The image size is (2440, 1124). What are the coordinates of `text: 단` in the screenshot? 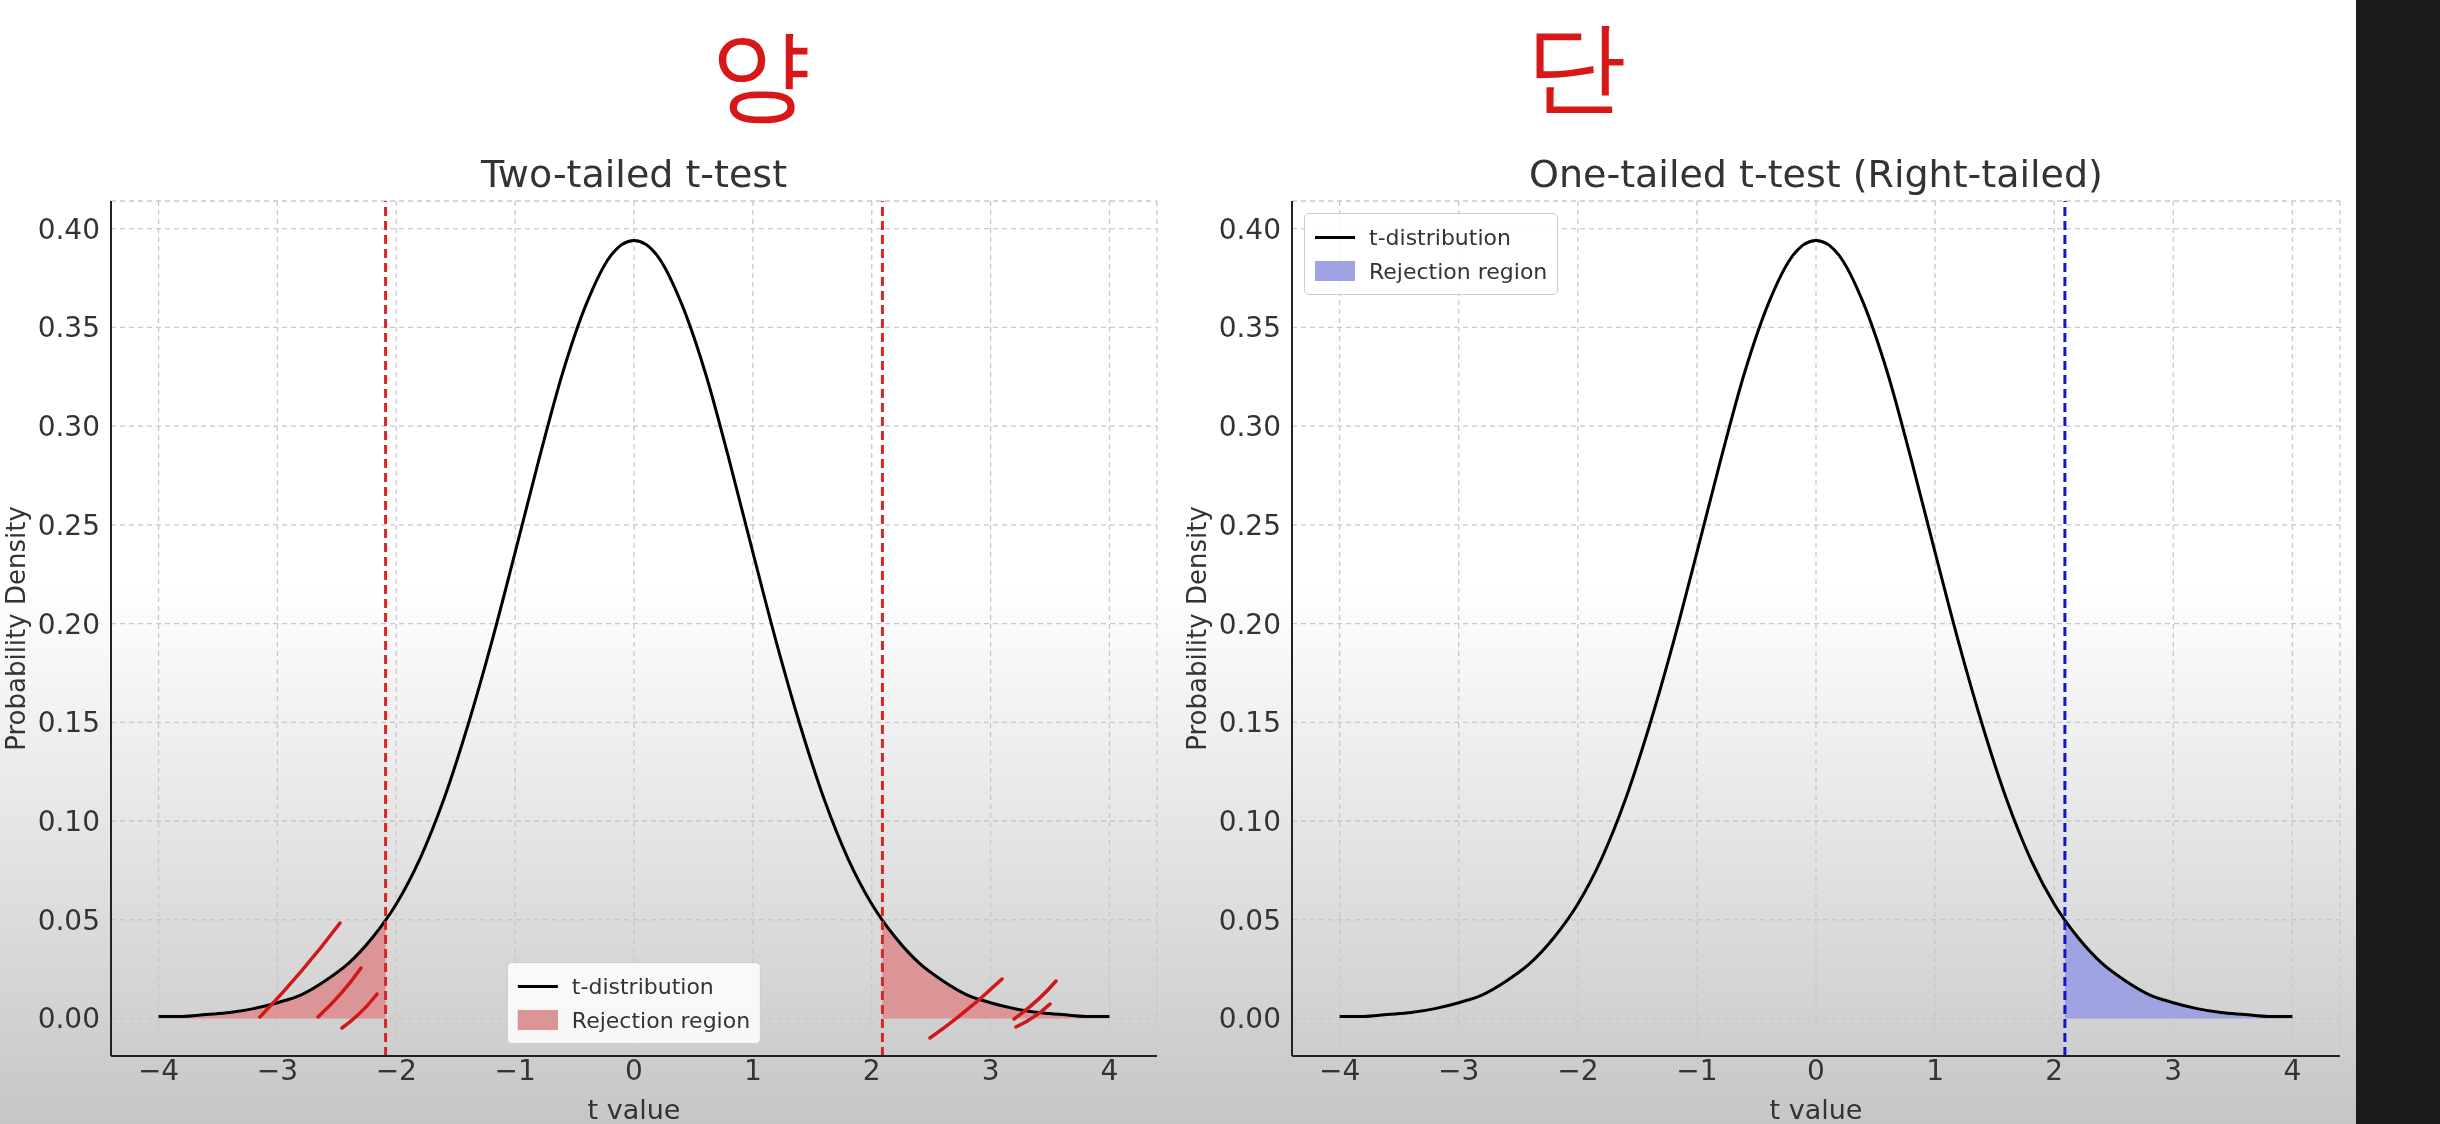 It's located at (1576, 66).